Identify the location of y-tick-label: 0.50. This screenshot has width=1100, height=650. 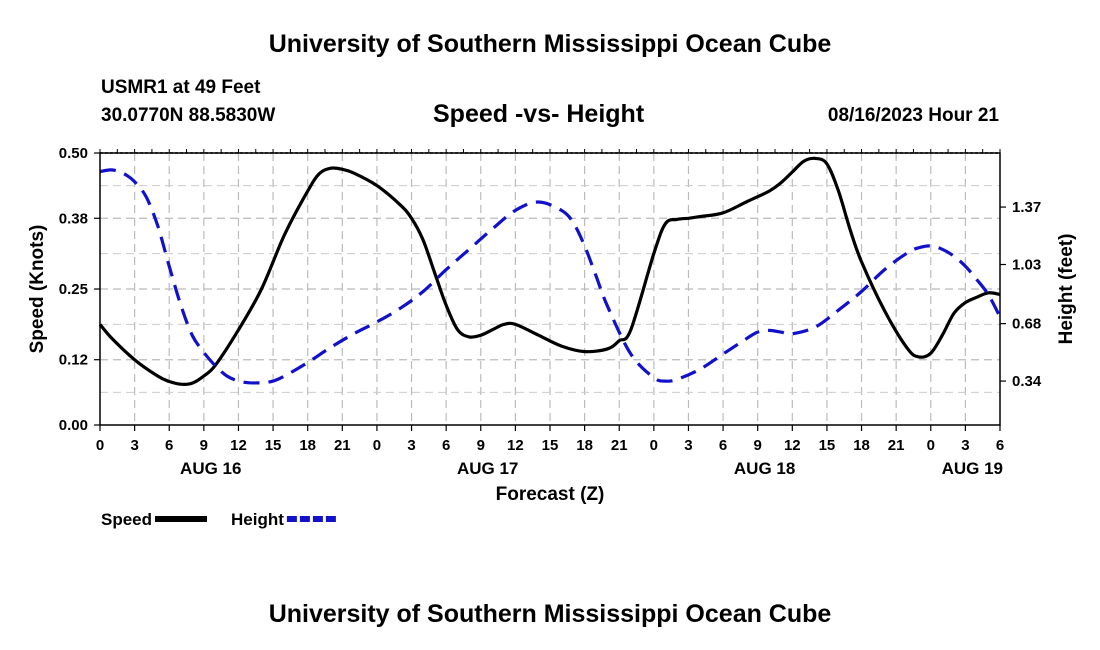
(73, 153).